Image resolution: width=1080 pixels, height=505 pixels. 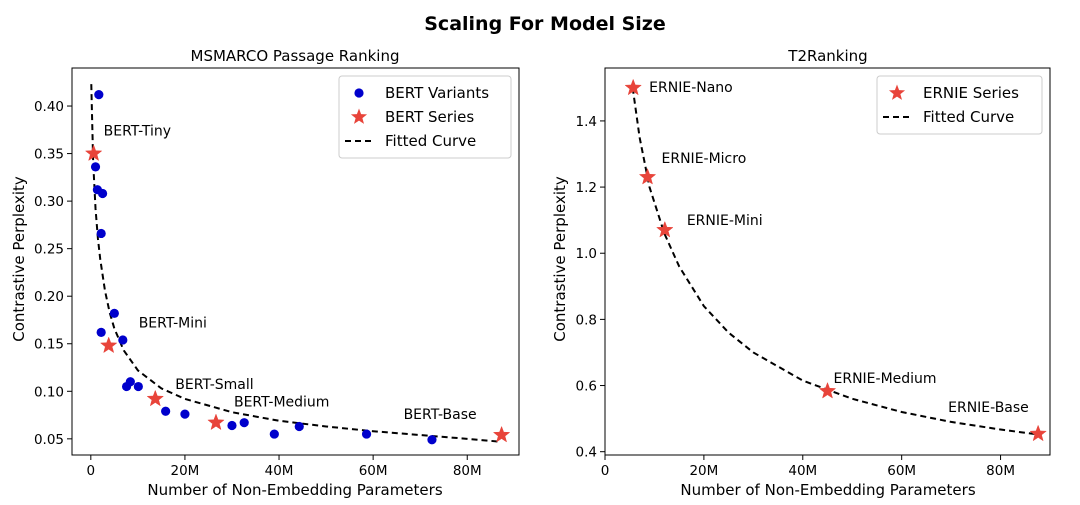 I want to click on chart-title-msmarco: MSMARCO Passage Ranking, so click(x=295, y=56).